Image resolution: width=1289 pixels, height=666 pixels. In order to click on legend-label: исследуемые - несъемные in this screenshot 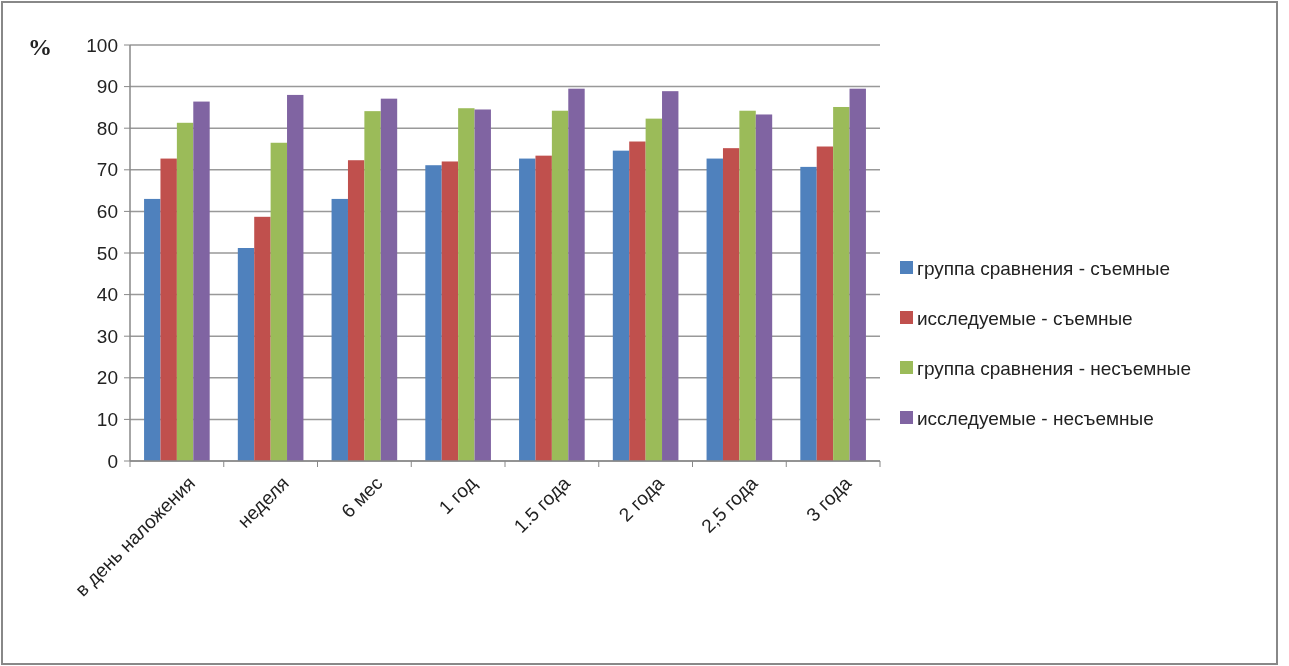, I will do `click(1035, 418)`.